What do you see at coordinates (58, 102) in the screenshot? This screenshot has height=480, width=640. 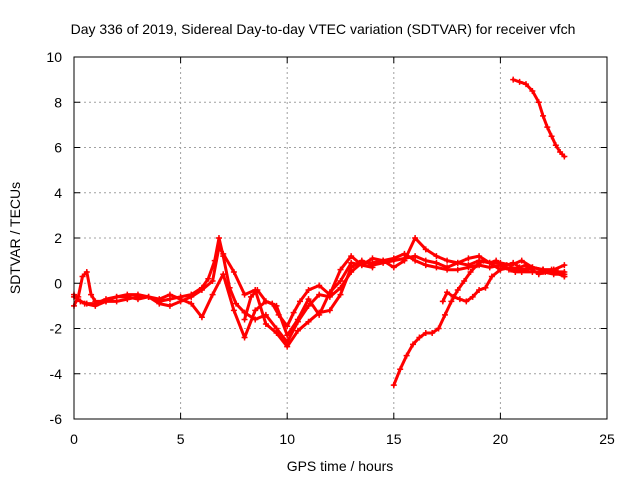 I see `y-tick-label: 8` at bounding box center [58, 102].